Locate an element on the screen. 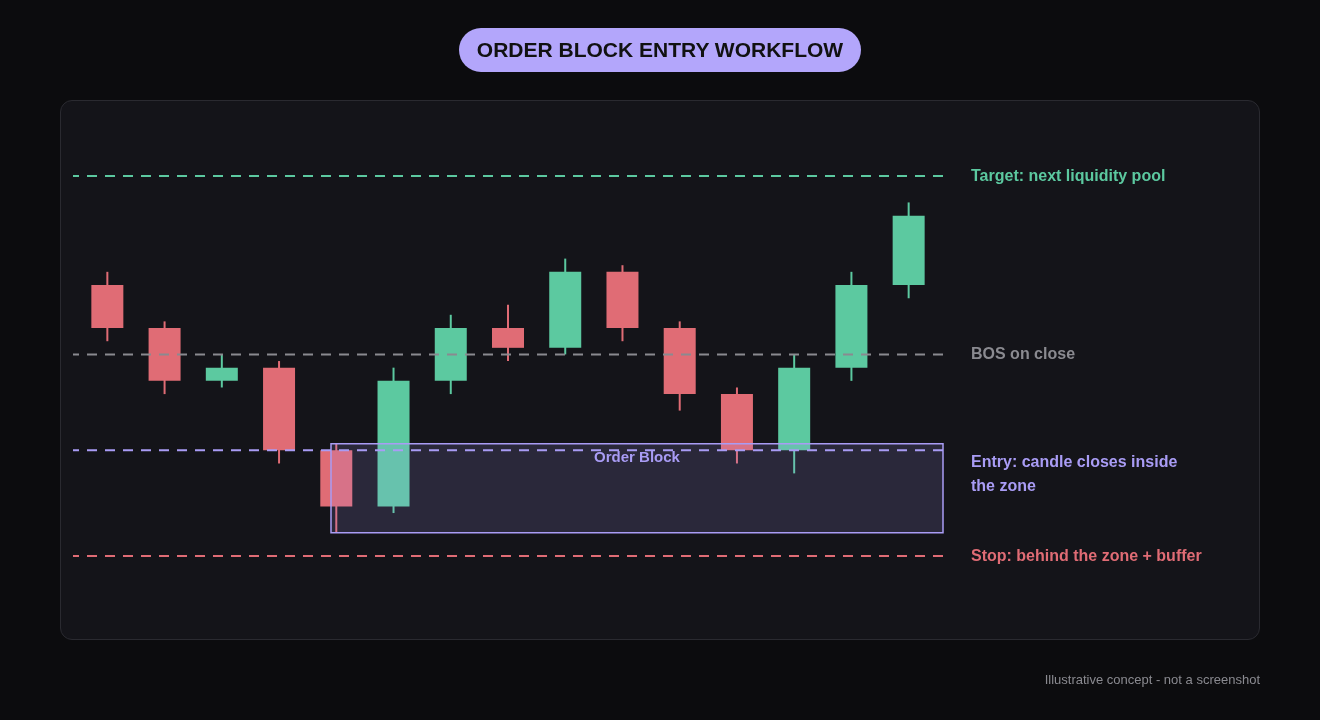 The image size is (1320, 720). ref-line-label: Entry: candle closes inside the zone is located at coordinates (1074, 474).